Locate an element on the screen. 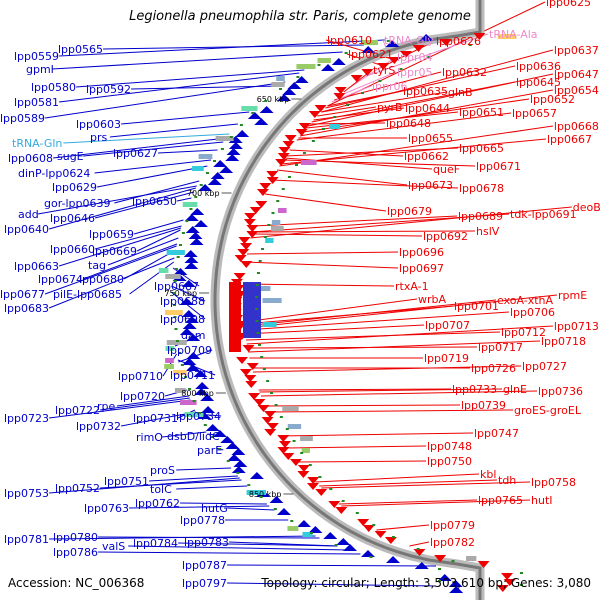 The image size is (600, 600). gene-label-left: lpp0731 is located at coordinates (155, 418).